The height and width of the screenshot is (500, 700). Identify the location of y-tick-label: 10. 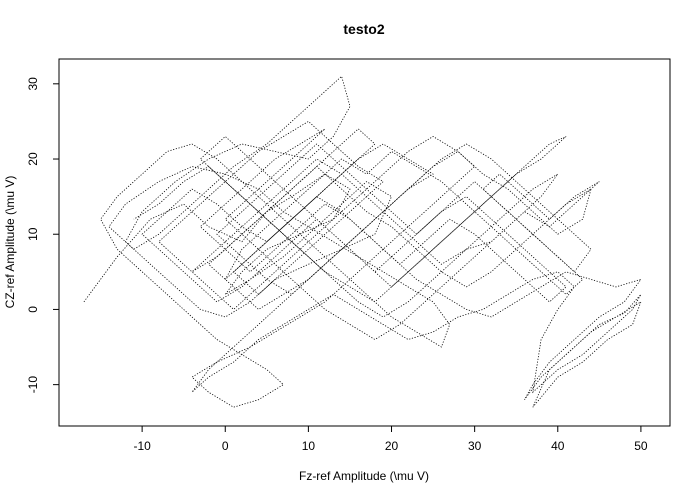
(33, 234).